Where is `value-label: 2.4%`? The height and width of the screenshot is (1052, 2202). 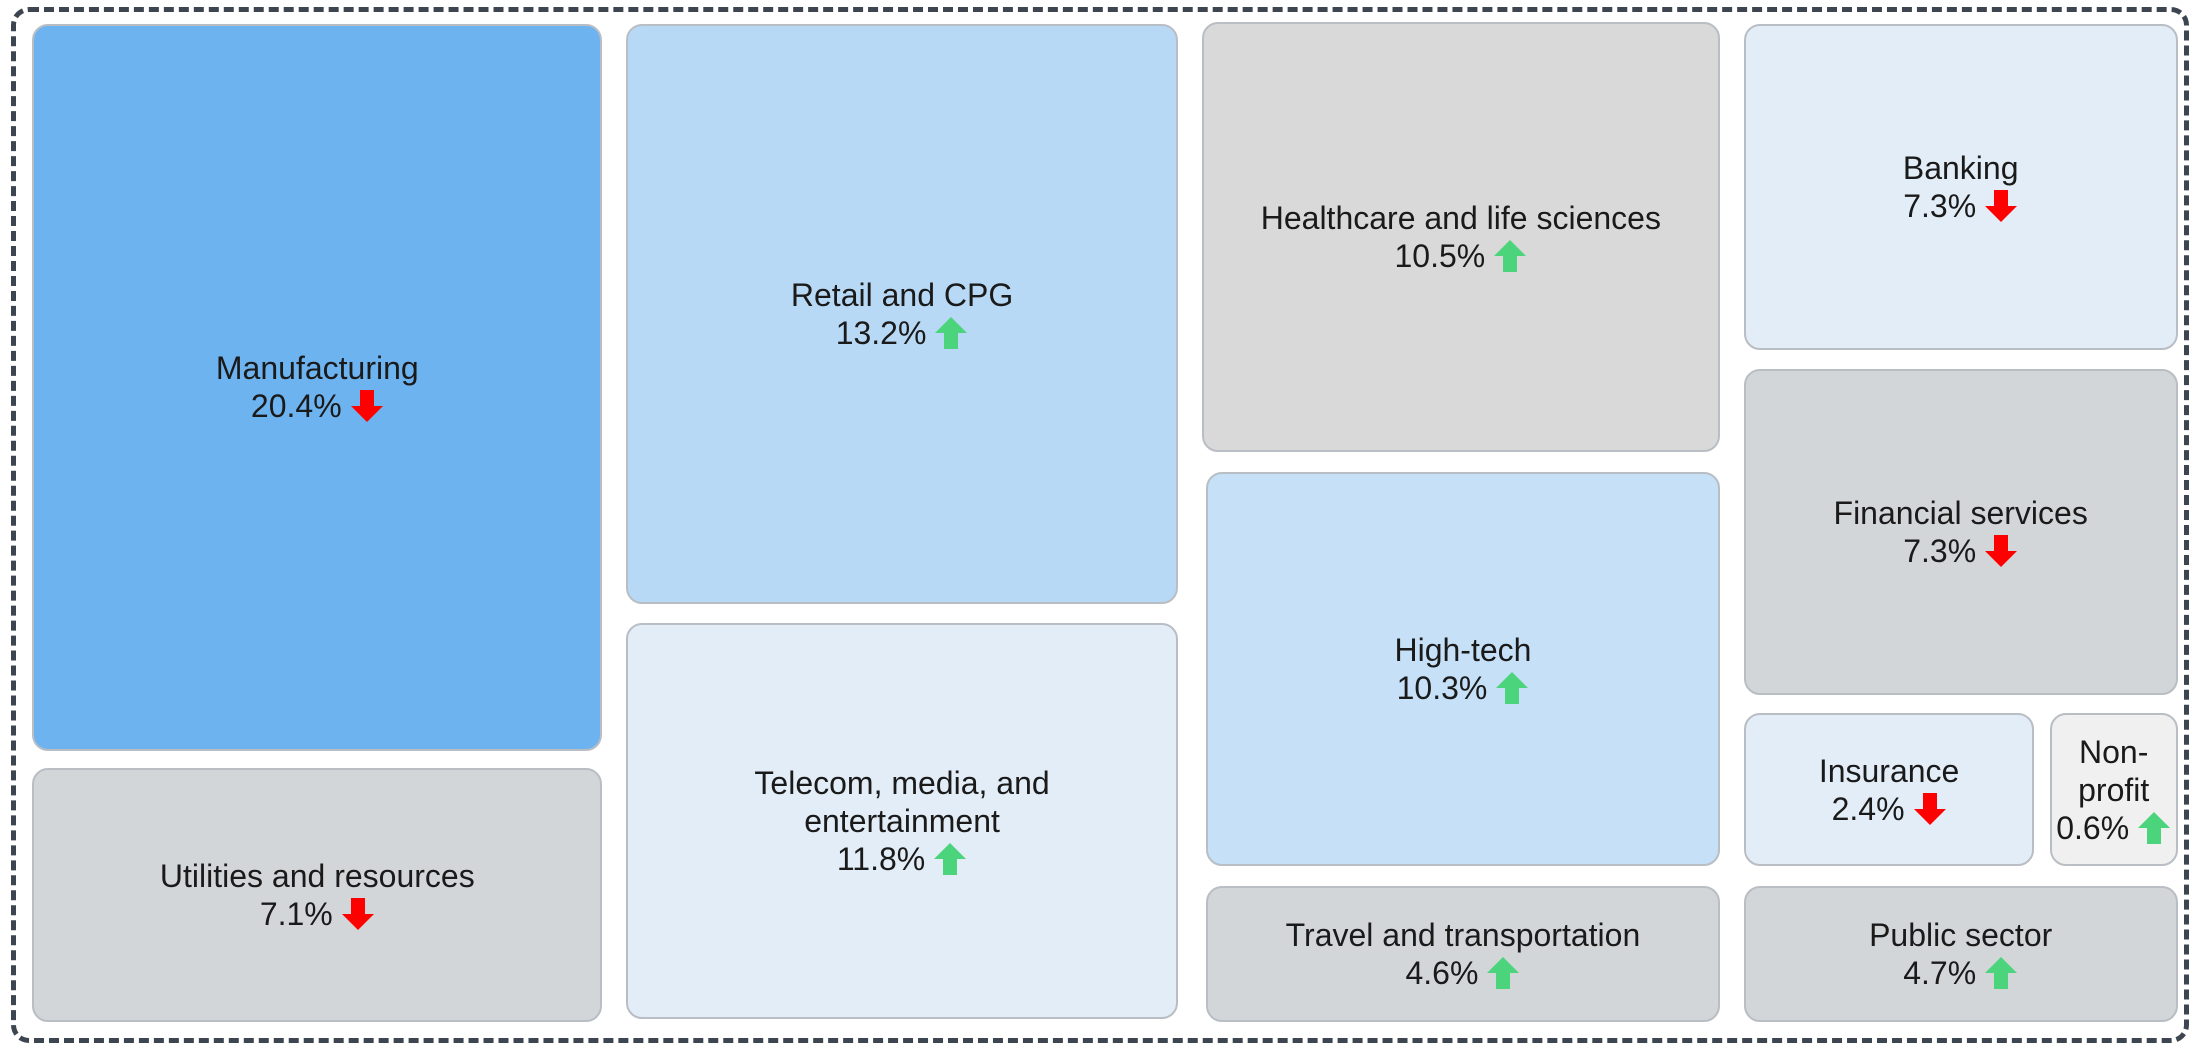
value-label: 2.4% is located at coordinates (1868, 808).